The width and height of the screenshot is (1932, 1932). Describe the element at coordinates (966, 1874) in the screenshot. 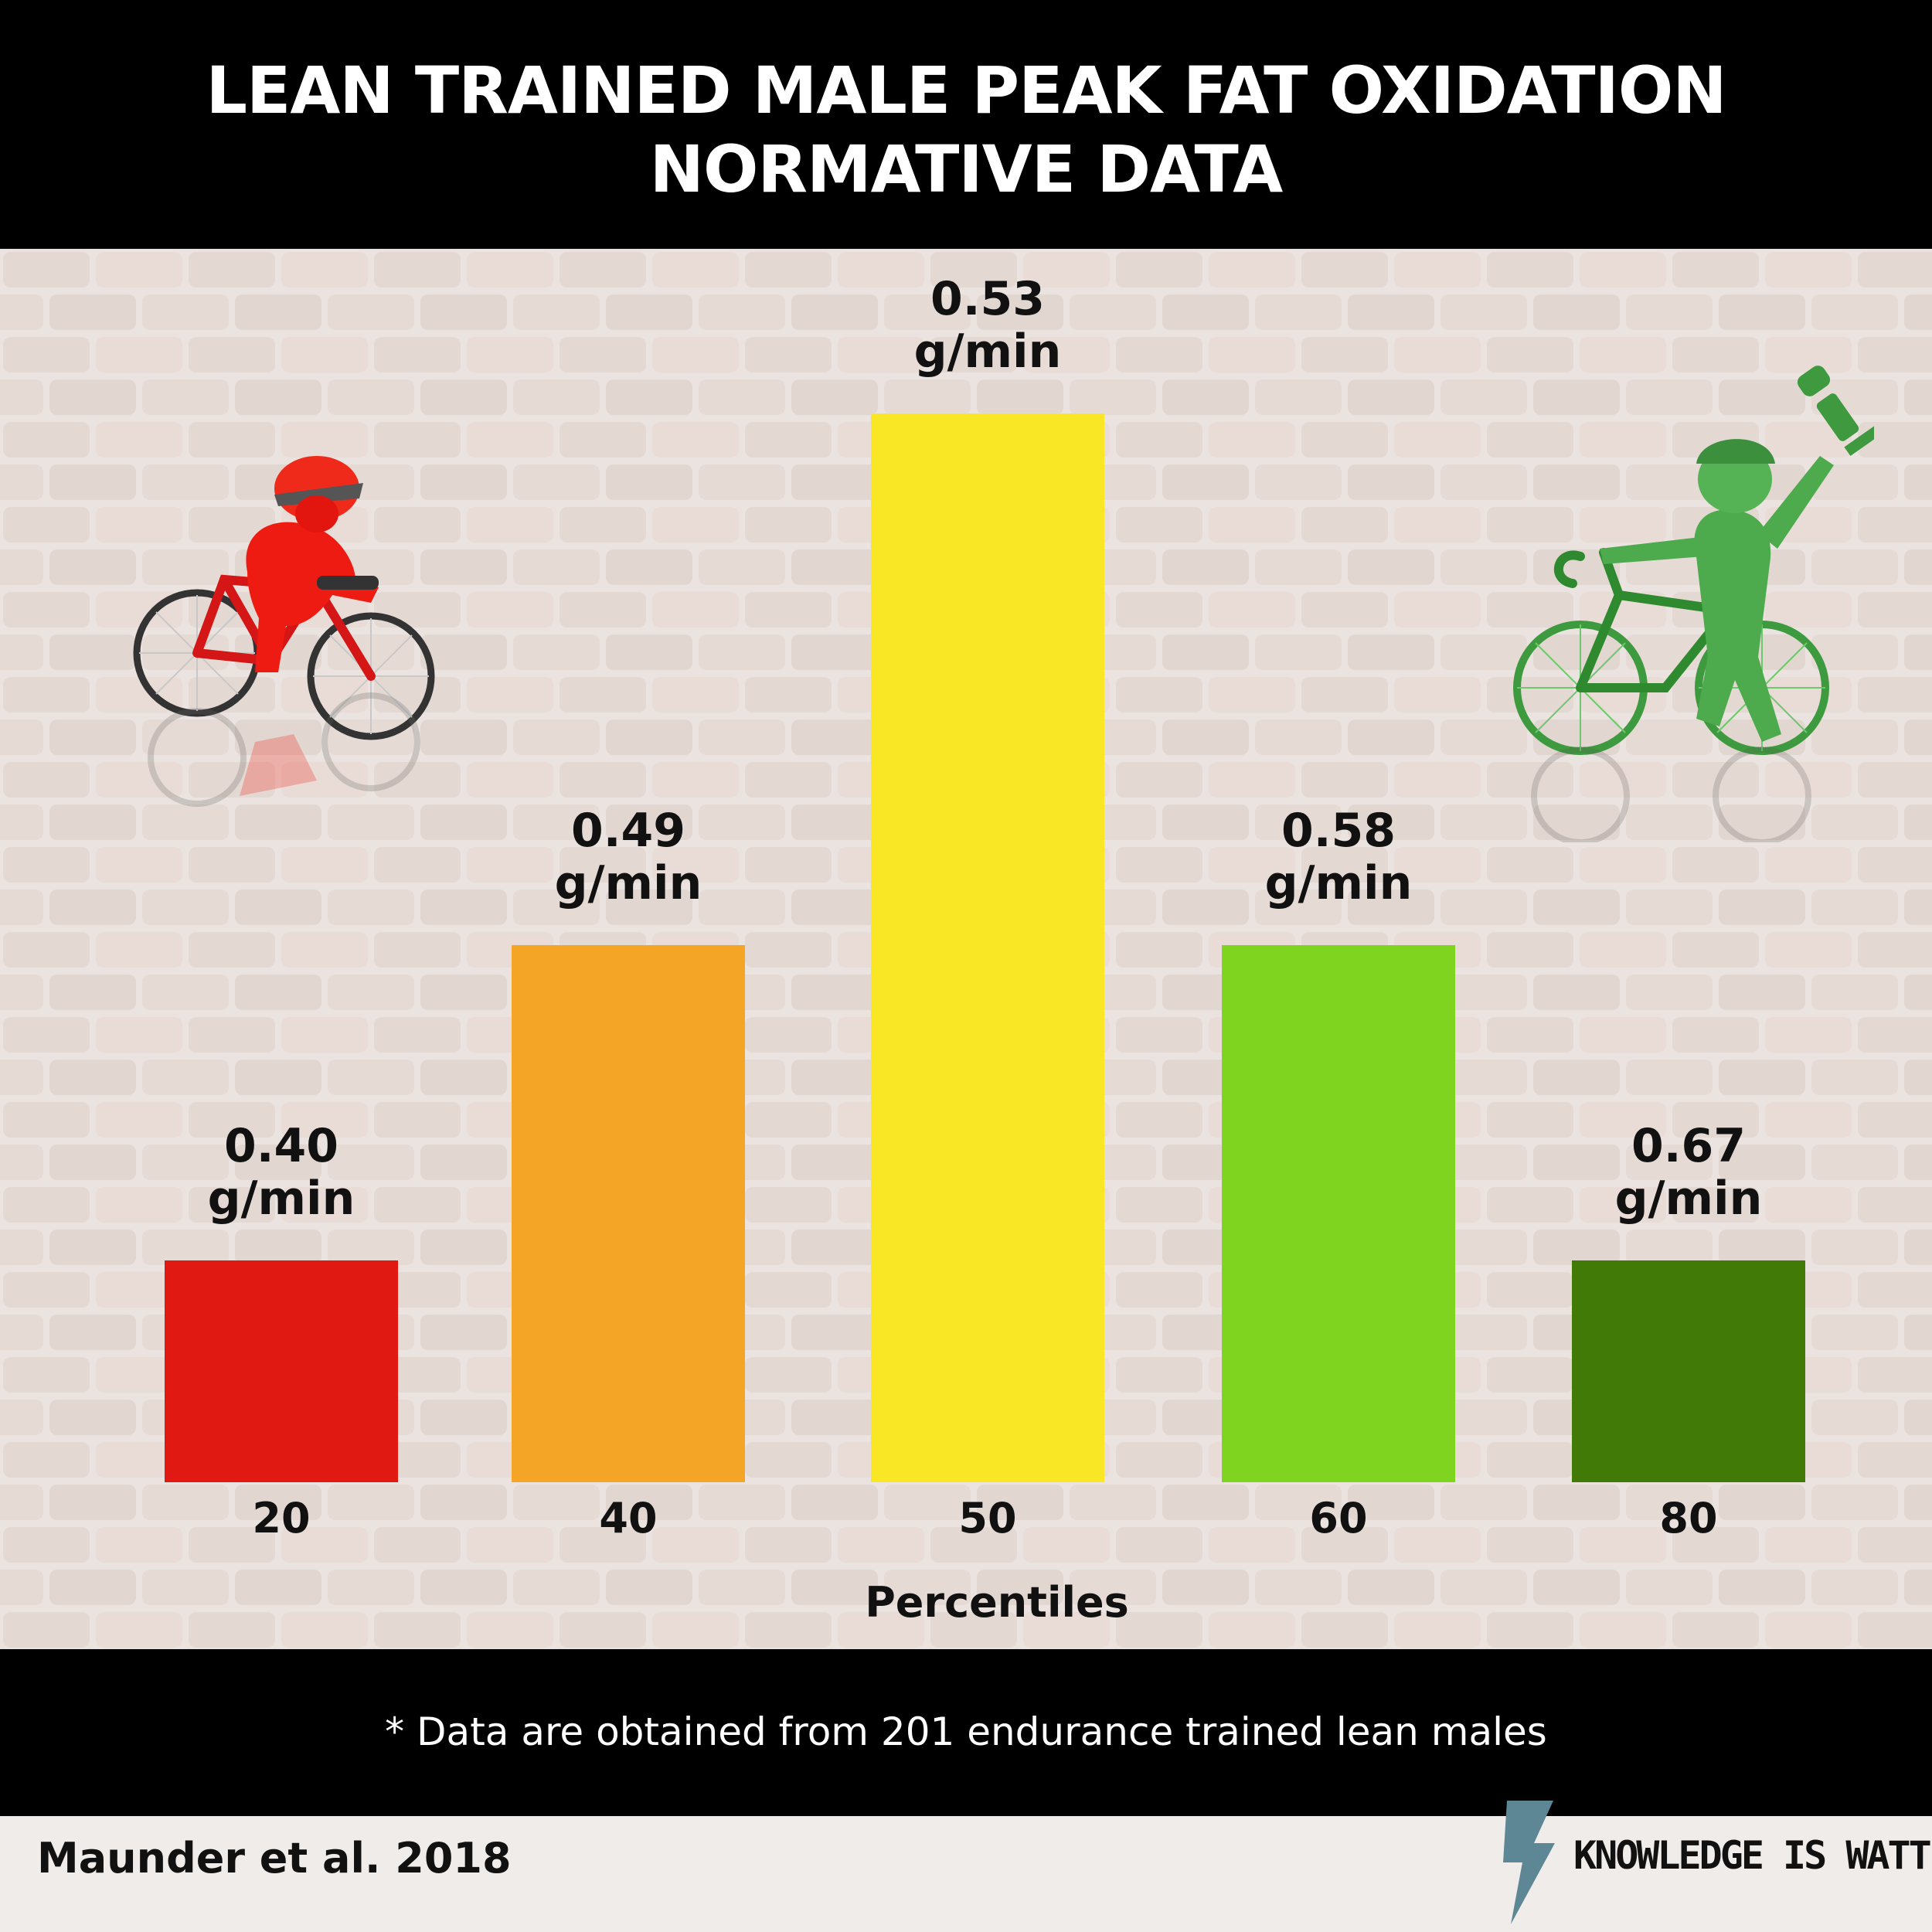

I see `bottom-bar` at that location.